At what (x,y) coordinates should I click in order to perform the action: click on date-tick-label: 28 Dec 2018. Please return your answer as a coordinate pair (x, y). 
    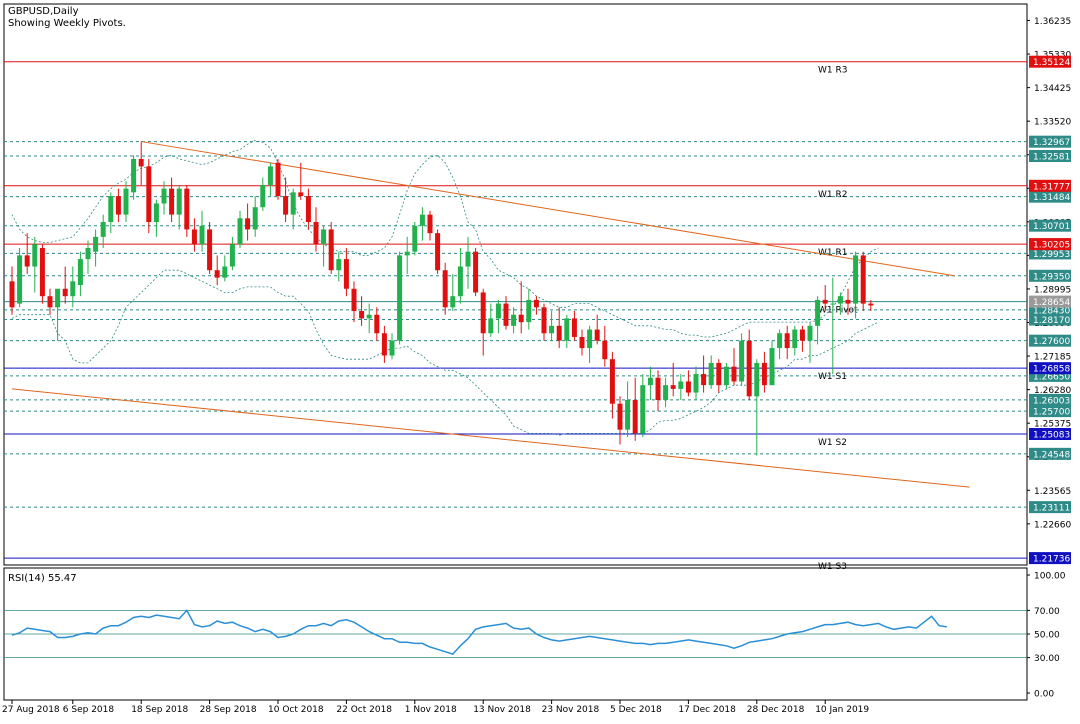
    Looking at the image, I should click on (776, 710).